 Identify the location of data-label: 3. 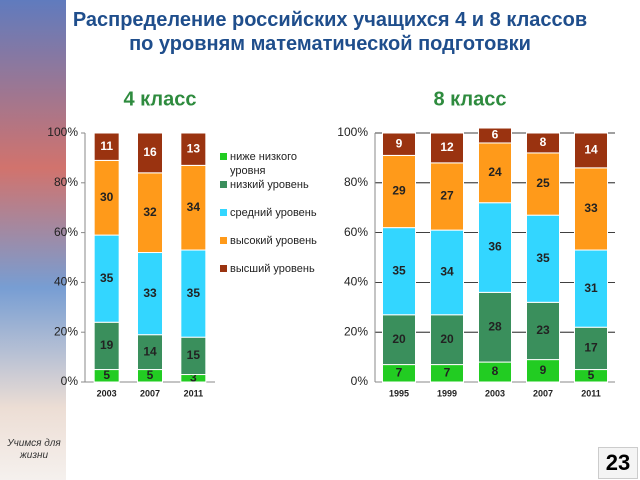
(193, 377).